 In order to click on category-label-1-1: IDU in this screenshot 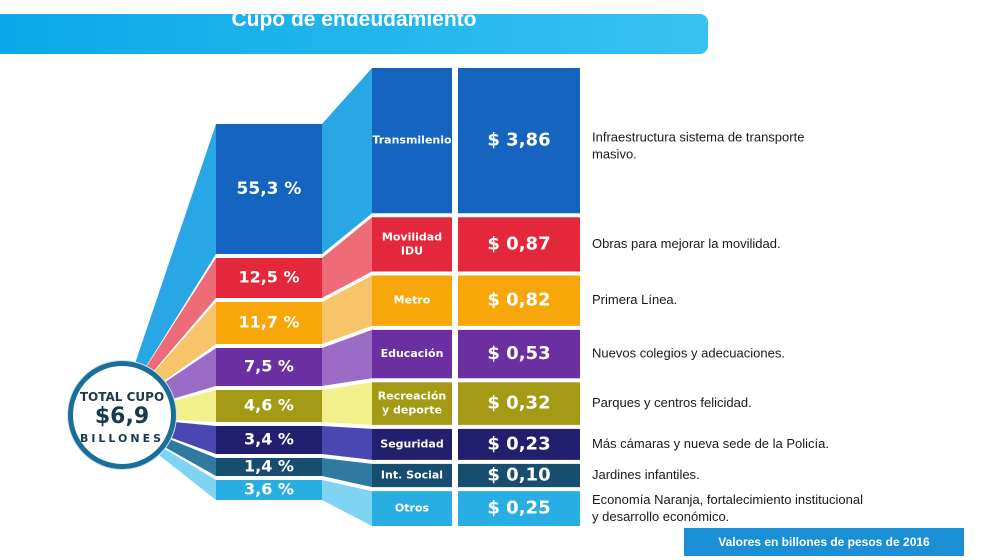, I will do `click(412, 250)`.